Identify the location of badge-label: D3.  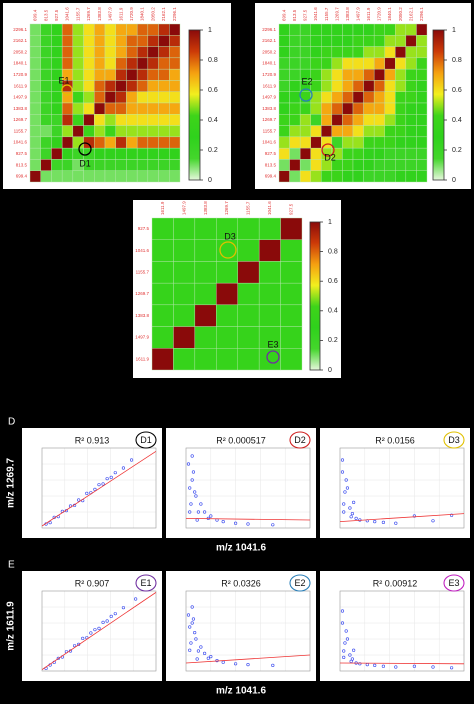
(454, 440).